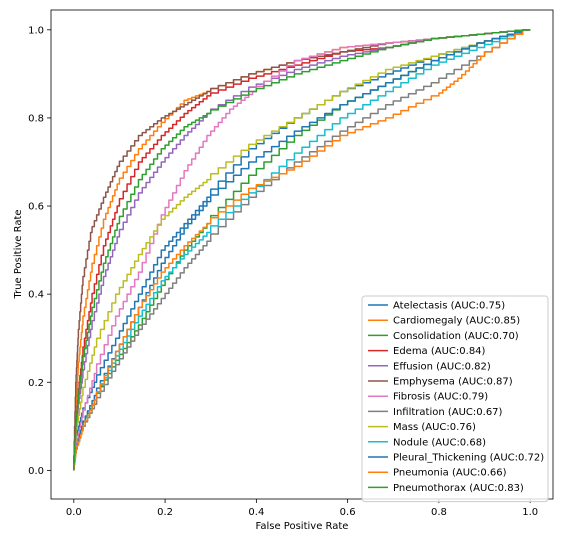 The width and height of the screenshot is (571, 553). I want to click on legend-box, so click(455, 399).